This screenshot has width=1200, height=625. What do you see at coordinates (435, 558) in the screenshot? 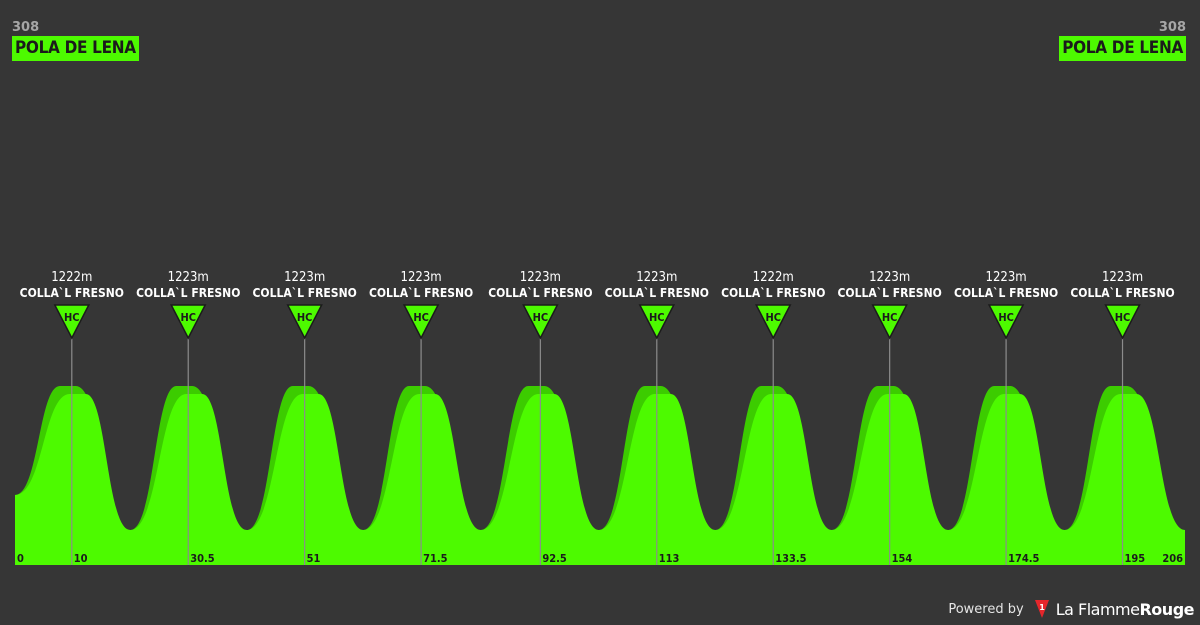
I see `distance-tick-label: 71.5` at bounding box center [435, 558].